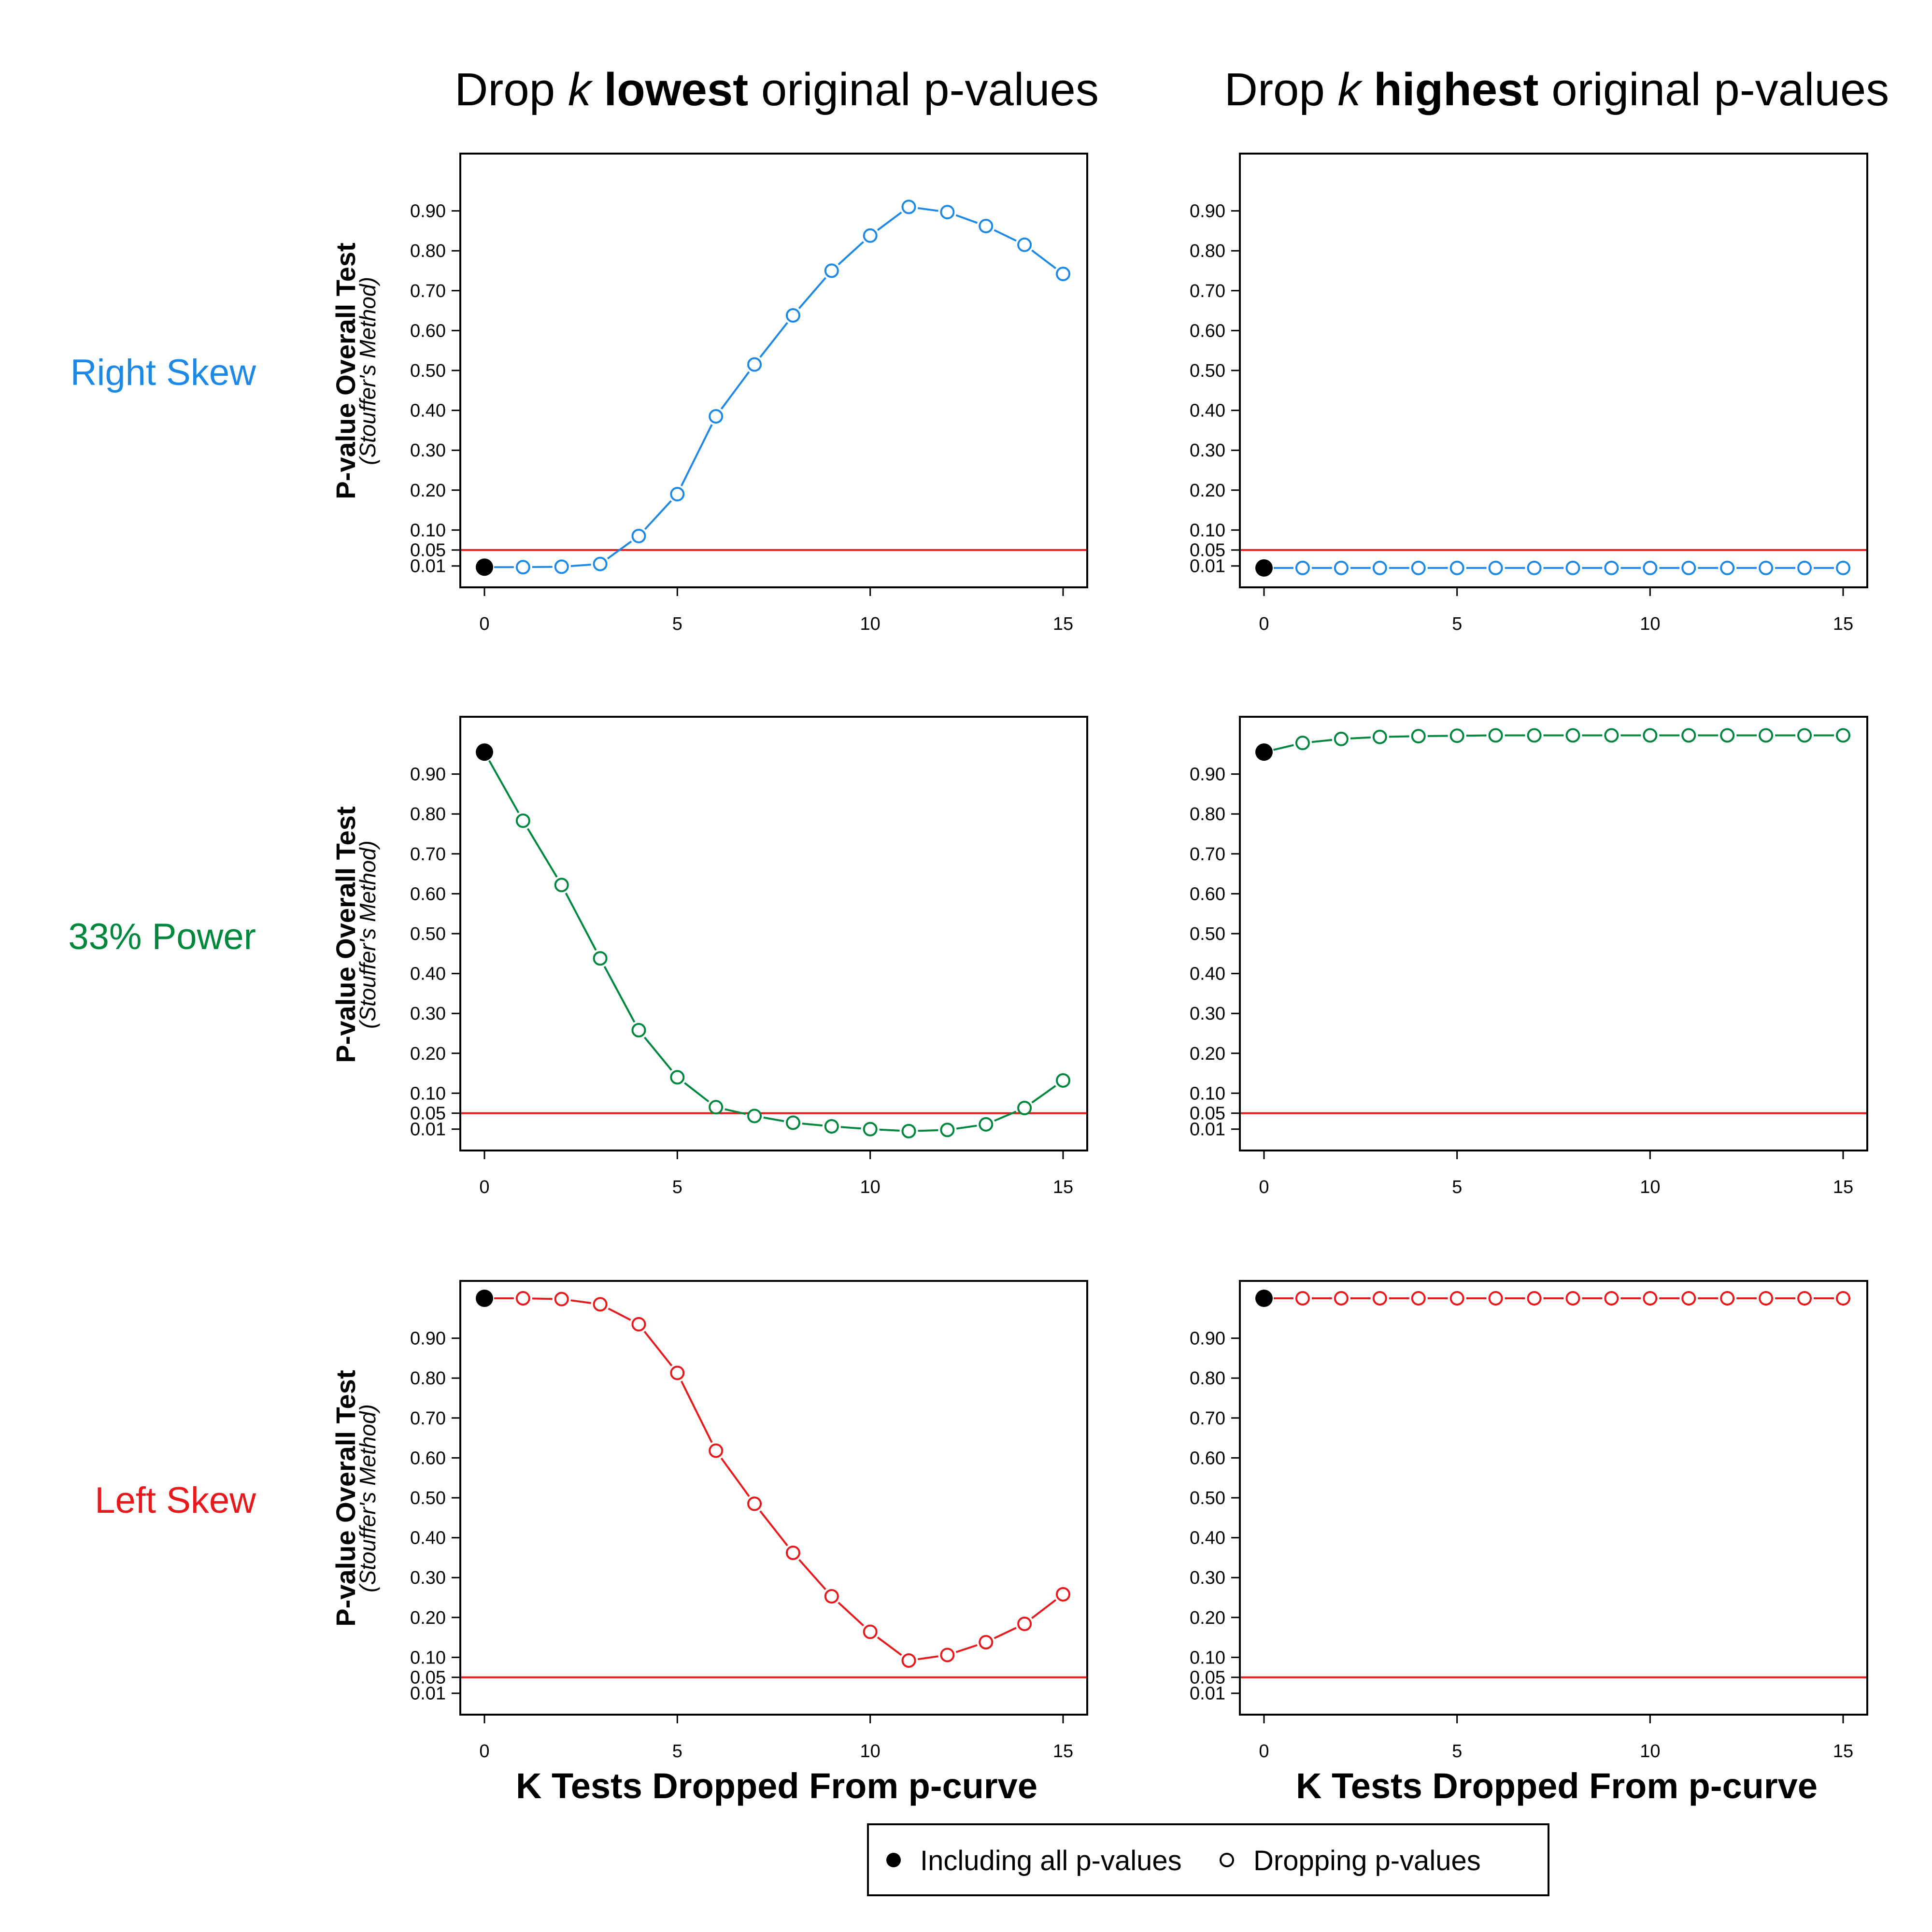 Image resolution: width=1932 pixels, height=1932 pixels. What do you see at coordinates (1557, 1786) in the screenshot?
I see `x-axis-label-right: K Tests Dropped From p-curve` at bounding box center [1557, 1786].